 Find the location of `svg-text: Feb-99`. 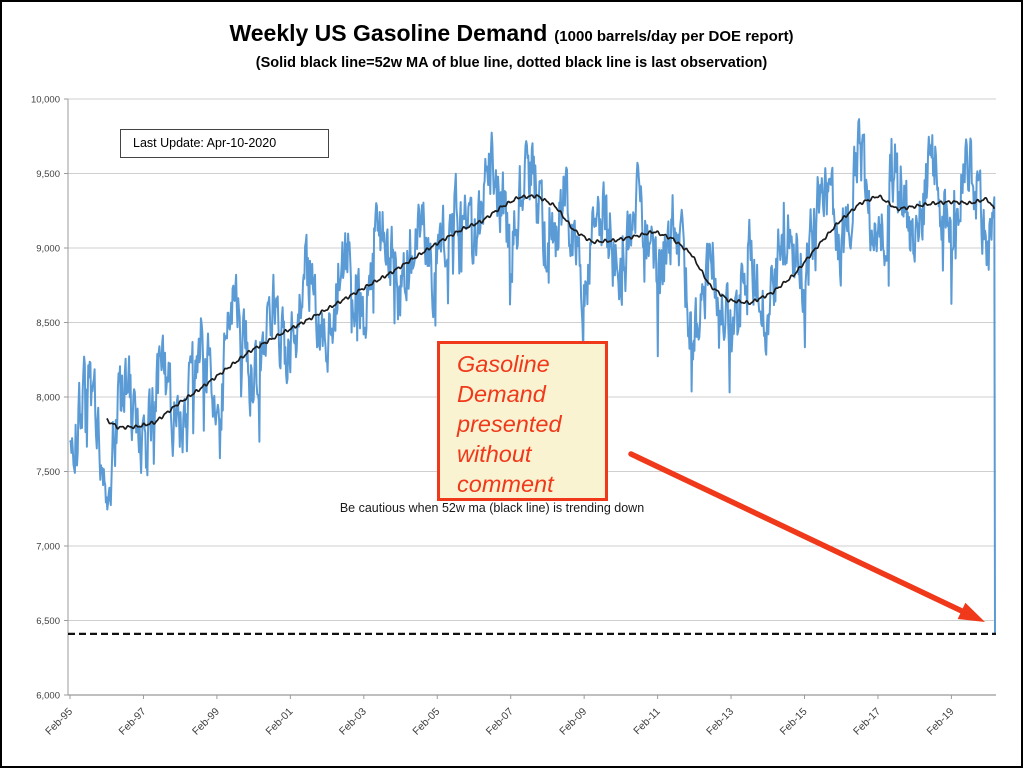

svg-text: Feb-99 is located at coordinates (206, 722).